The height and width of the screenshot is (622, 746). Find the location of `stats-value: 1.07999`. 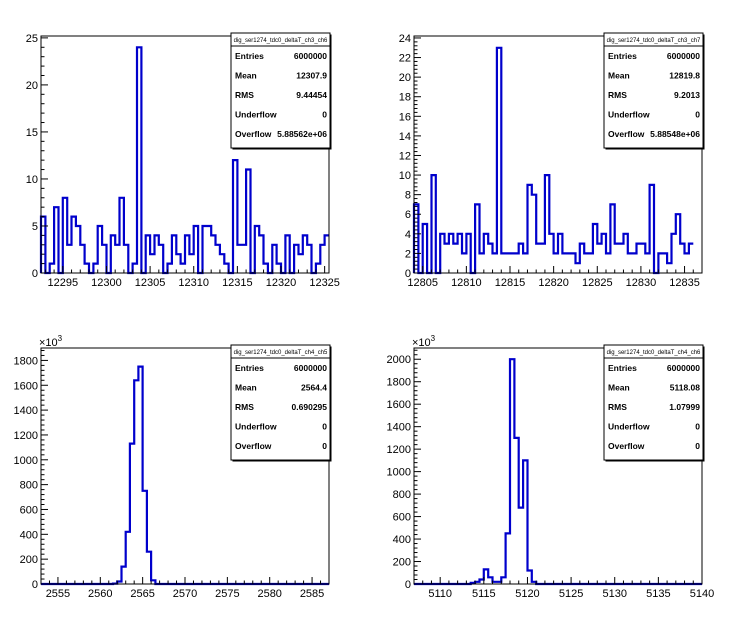

stats-value: 1.07999 is located at coordinates (684, 407).